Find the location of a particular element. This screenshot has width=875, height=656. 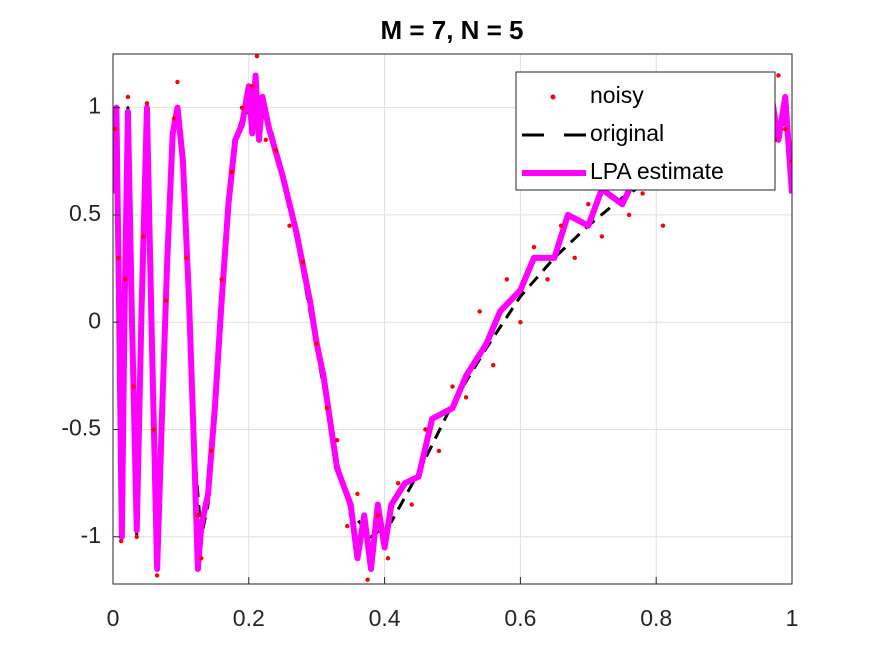

y-tick-label: -1 is located at coordinates (91, 535).